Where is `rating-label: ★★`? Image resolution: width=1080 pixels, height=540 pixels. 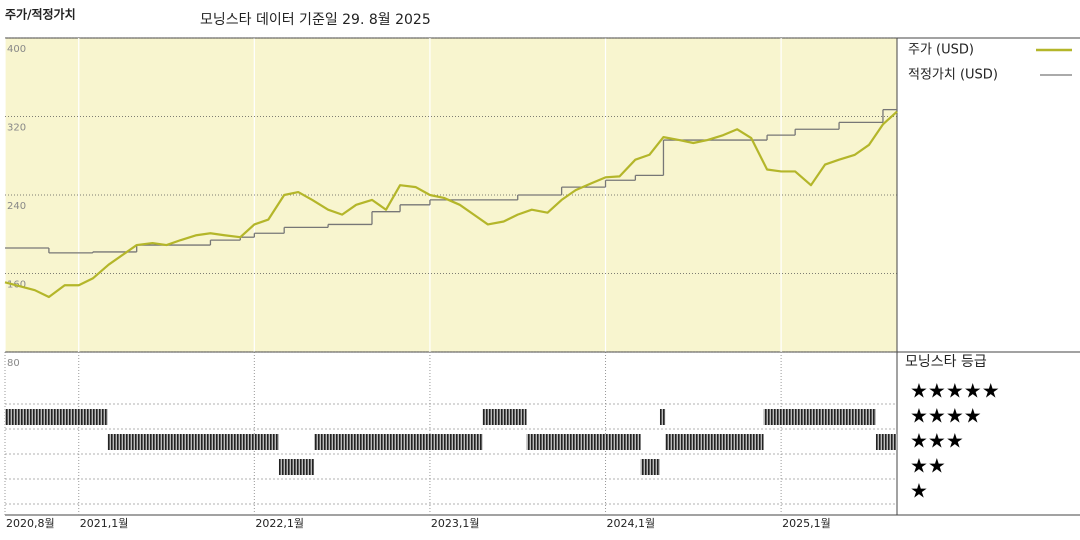
rating-label: ★★ is located at coordinates (928, 466).